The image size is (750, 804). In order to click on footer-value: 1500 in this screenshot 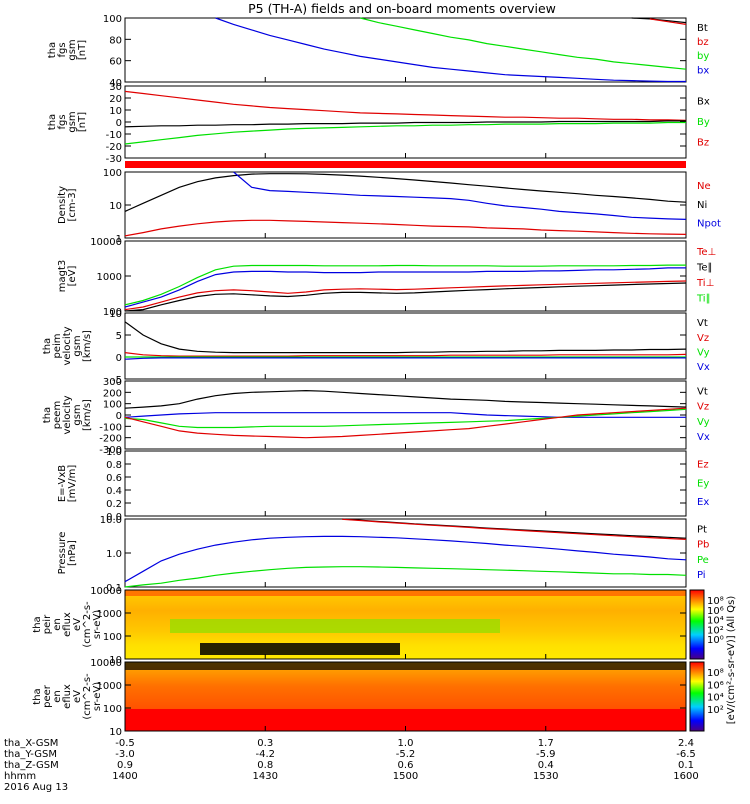, I will do `click(405, 776)`.